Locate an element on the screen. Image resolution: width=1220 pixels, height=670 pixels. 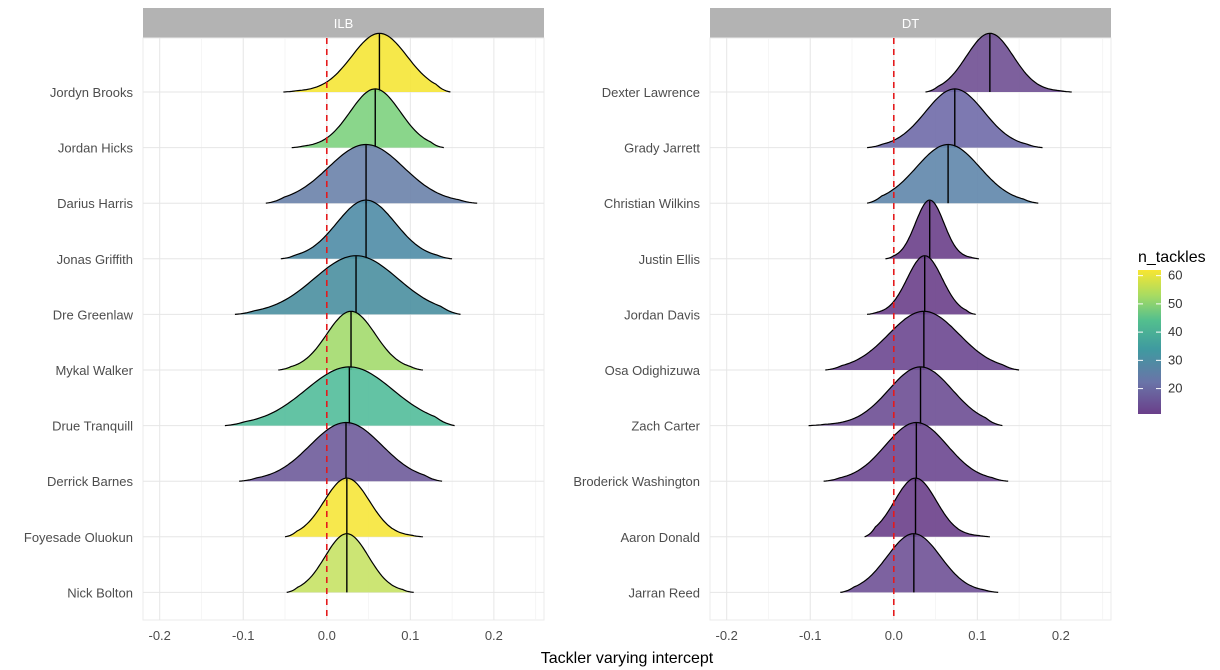
y-label-player: Dexter Lawrence is located at coordinates (651, 92).